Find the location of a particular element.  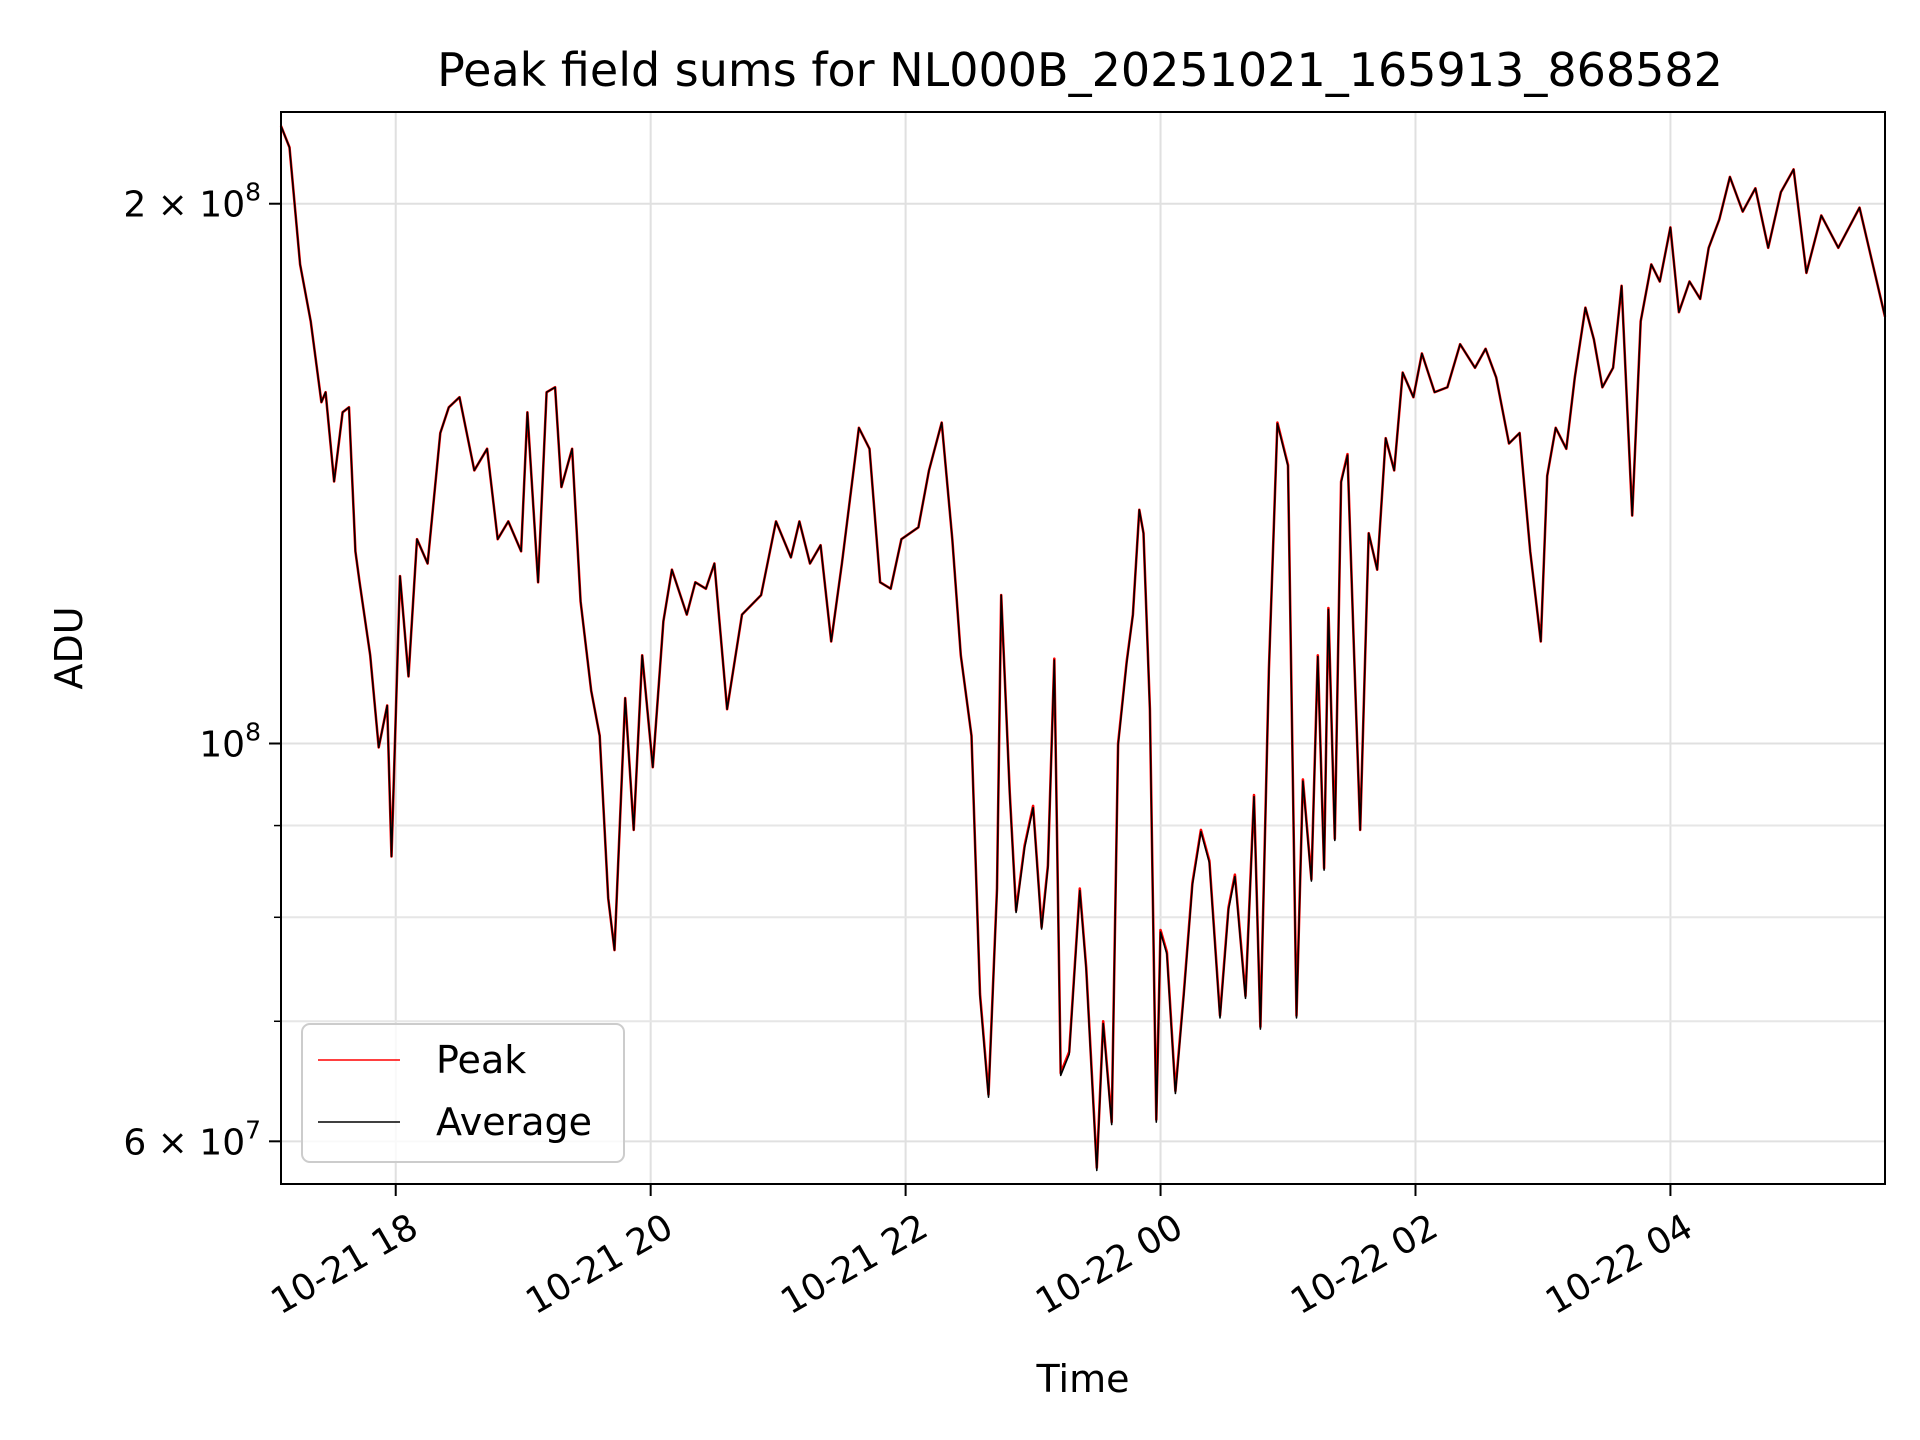

legend: Peak Average is located at coordinates (463, 1093).